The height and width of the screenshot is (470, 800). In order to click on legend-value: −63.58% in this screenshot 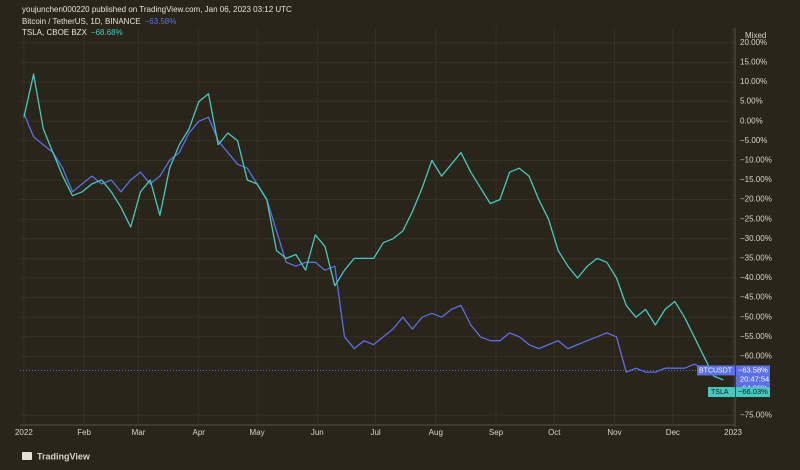, I will do `click(161, 21)`.